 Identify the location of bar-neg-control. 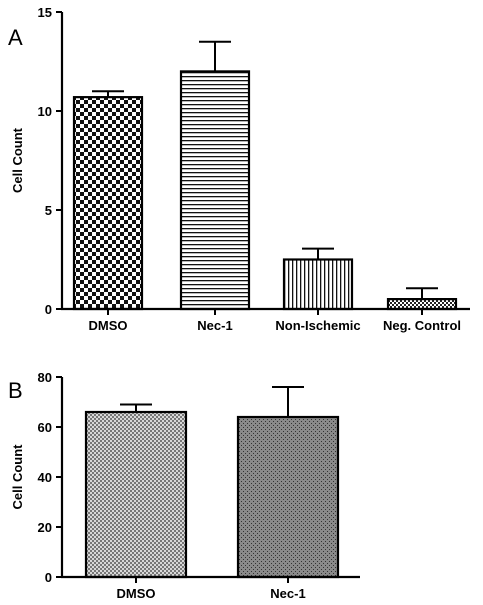
(422, 304).